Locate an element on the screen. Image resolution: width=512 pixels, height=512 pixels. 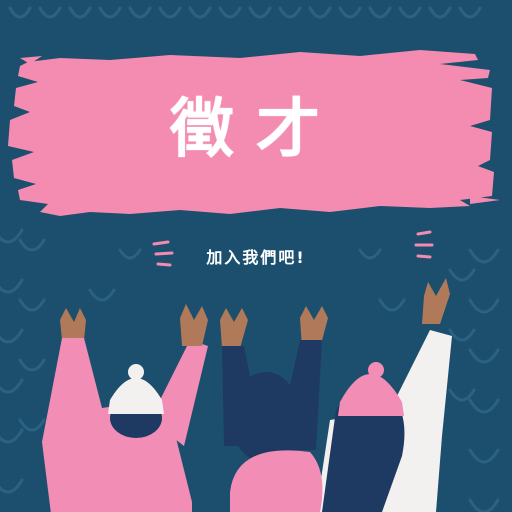
headline-text: 徵才 is located at coordinates (256, 130).